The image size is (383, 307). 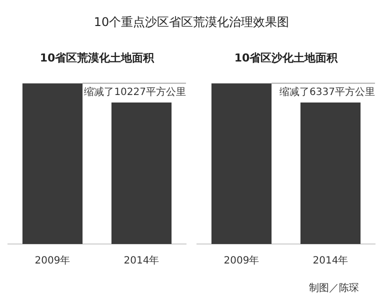 I want to click on text: 制图／陈琛, so click(x=334, y=288).